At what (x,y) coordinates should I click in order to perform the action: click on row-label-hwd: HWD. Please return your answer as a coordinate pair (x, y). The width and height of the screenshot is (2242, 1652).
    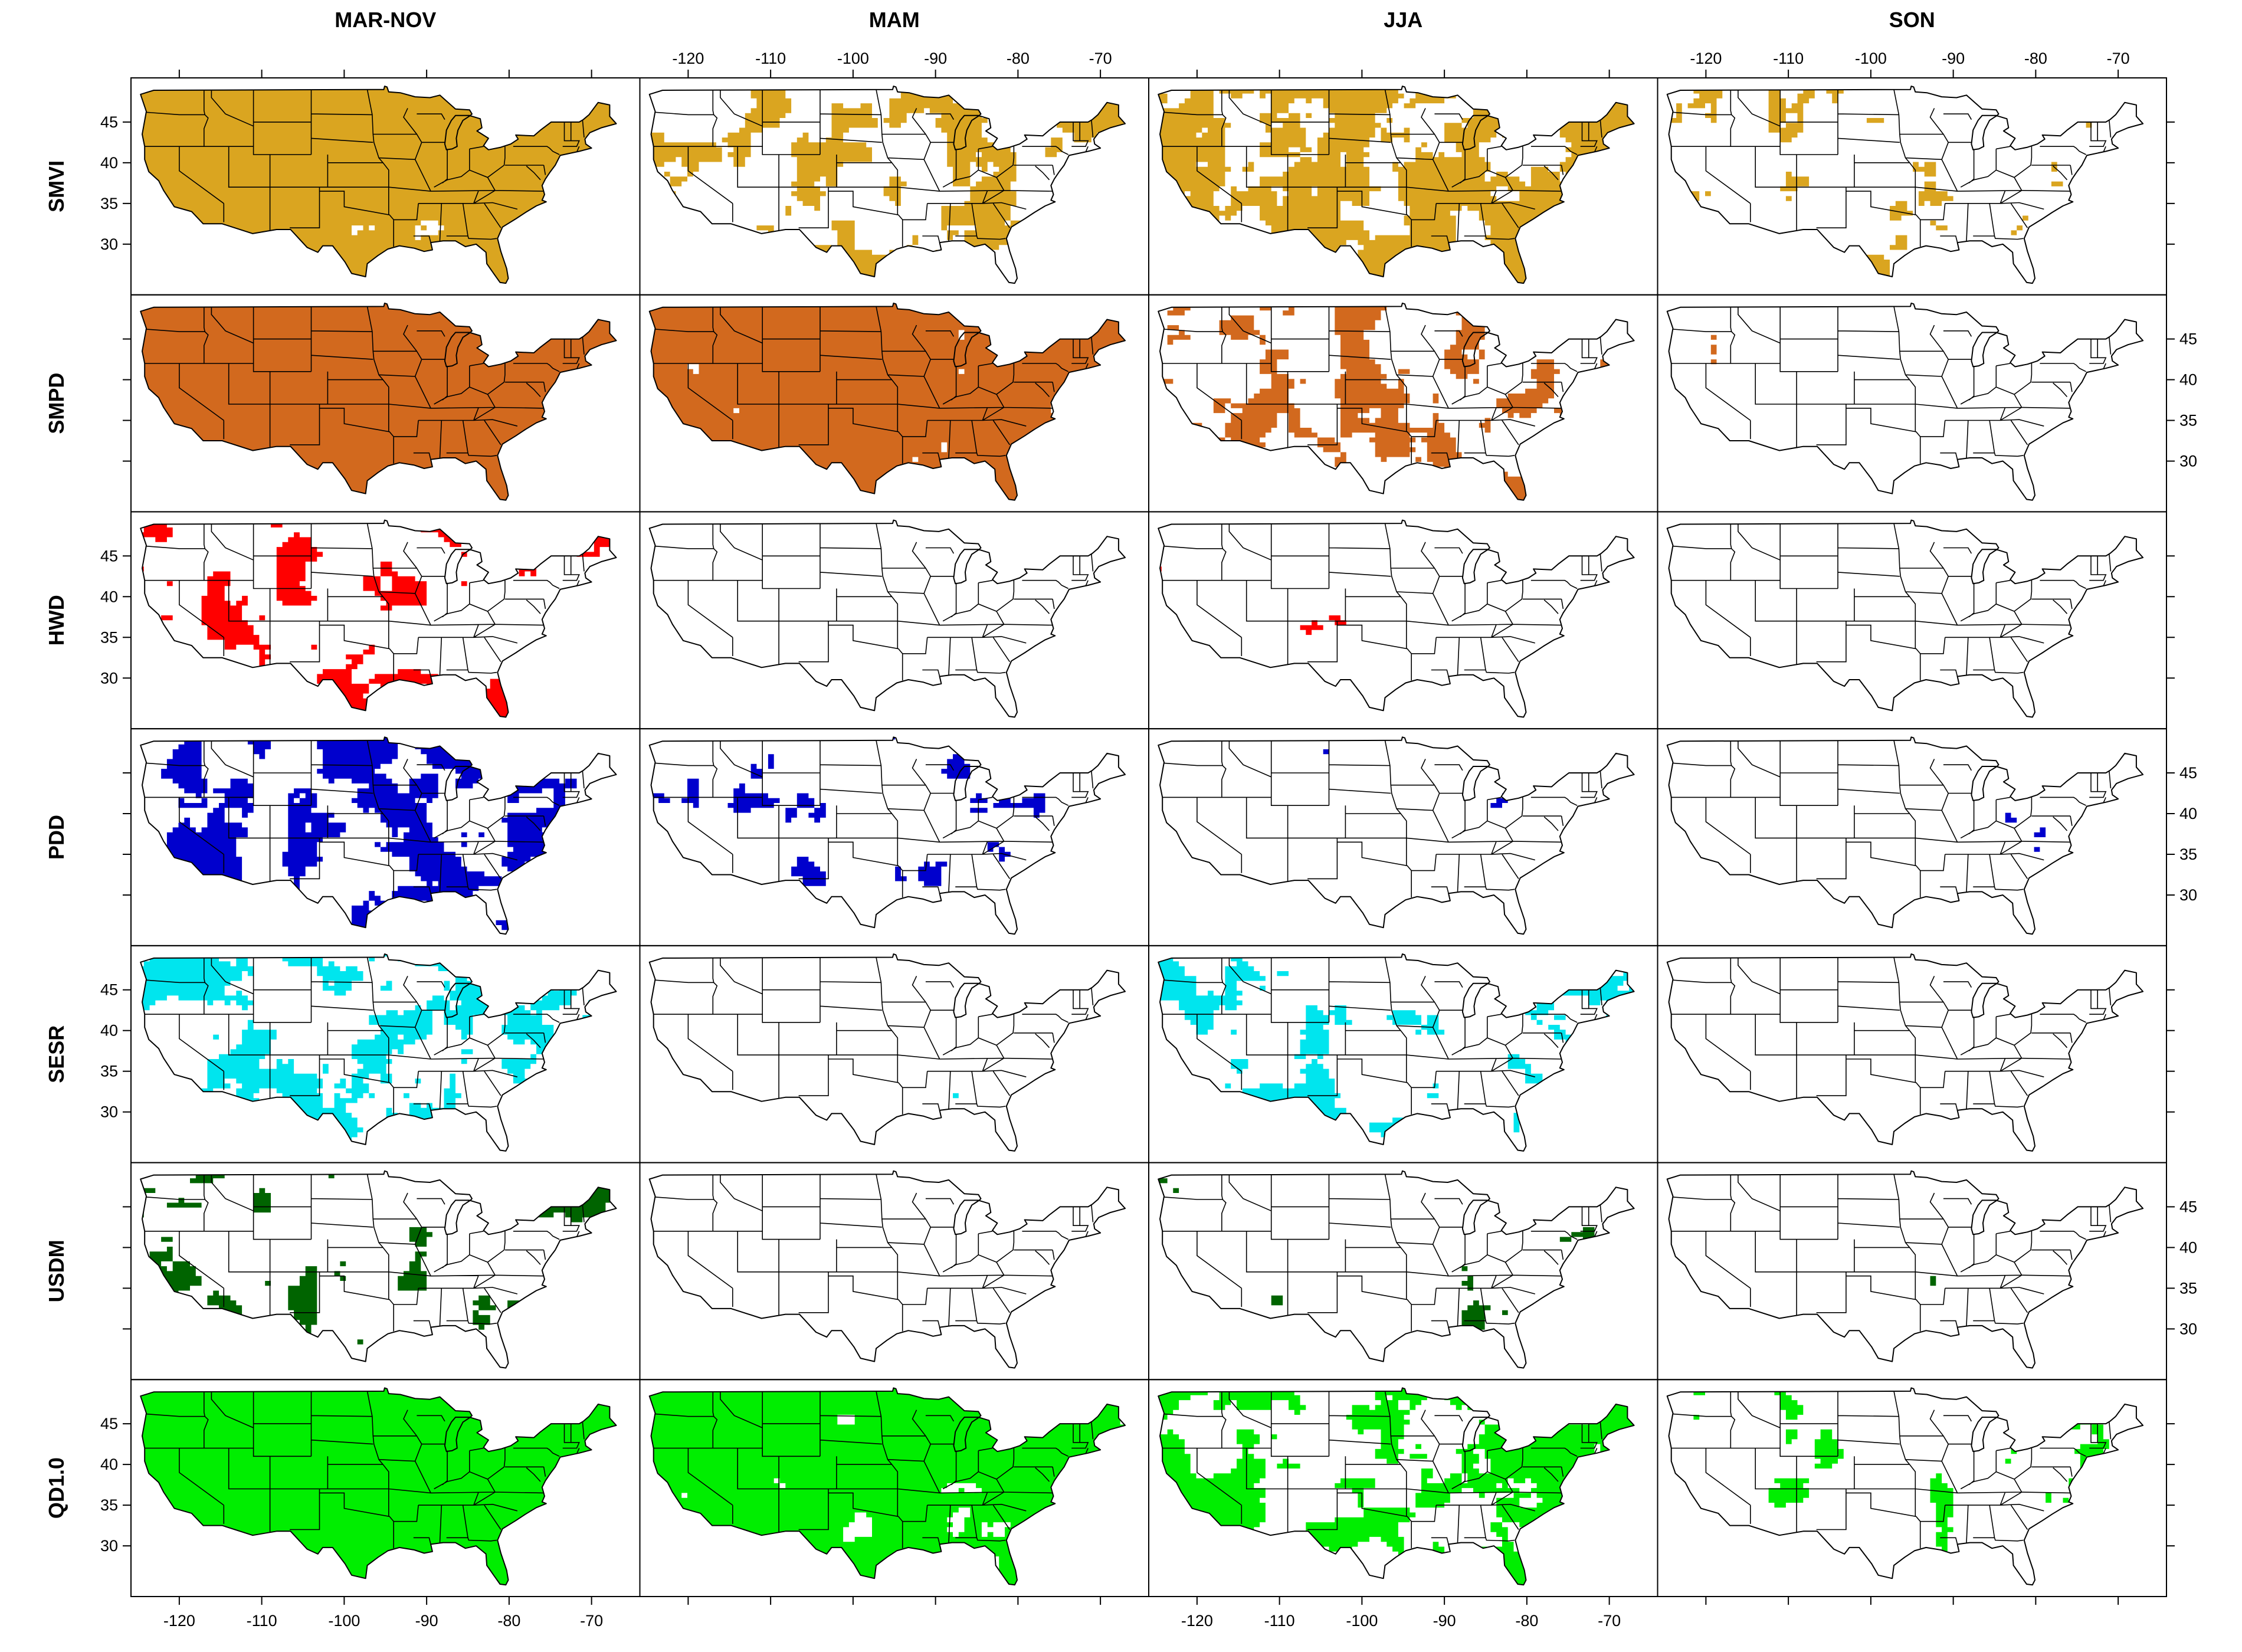
    Looking at the image, I should click on (56, 620).